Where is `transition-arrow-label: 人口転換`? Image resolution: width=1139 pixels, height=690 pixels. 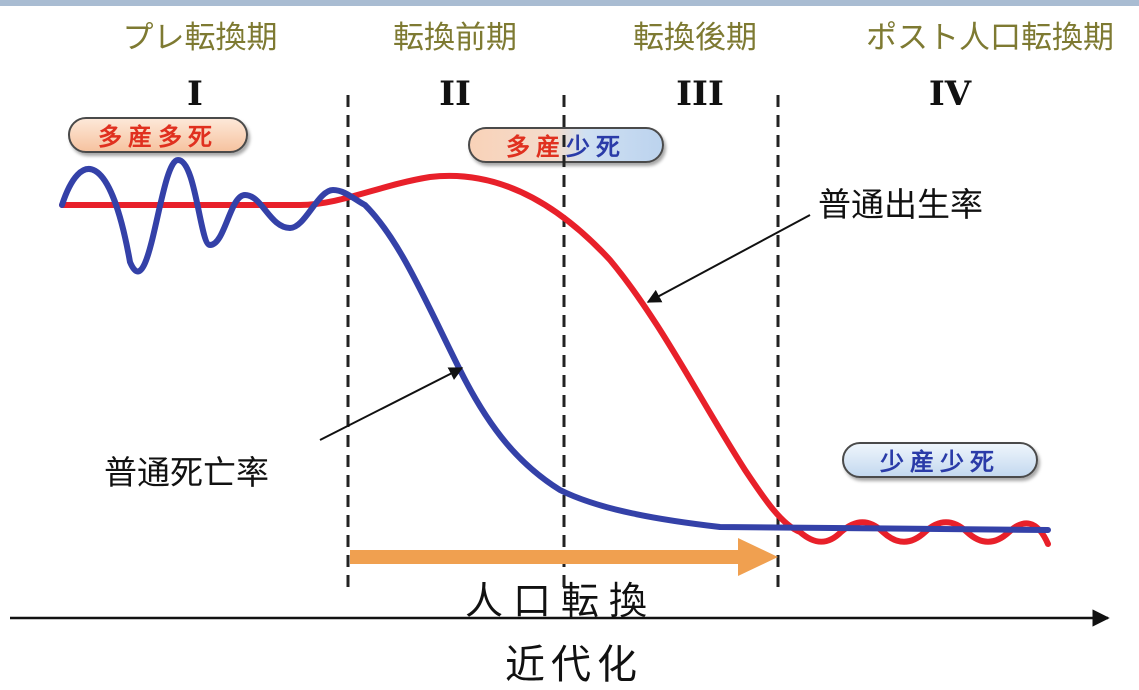
transition-arrow-label: 人口転換 is located at coordinates (561, 601).